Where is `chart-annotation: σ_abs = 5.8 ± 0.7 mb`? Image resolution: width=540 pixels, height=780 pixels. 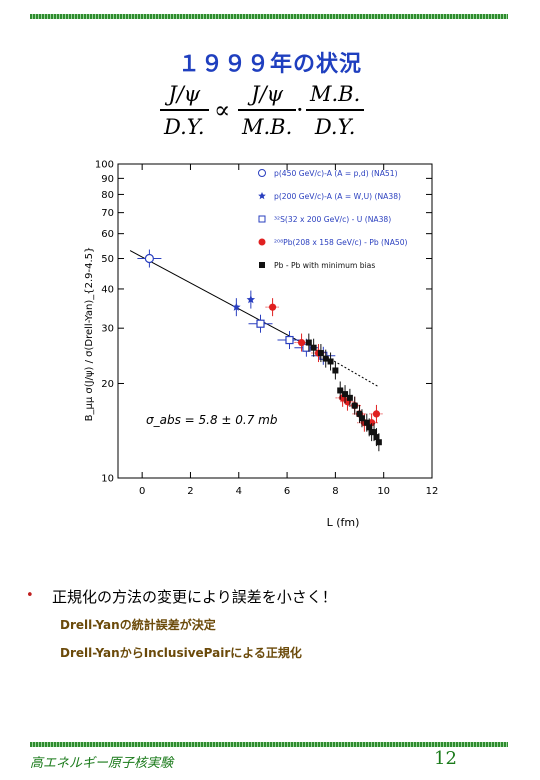
chart-annotation: σ_abs = 5.8 ± 0.7 mb is located at coordinates (212, 420).